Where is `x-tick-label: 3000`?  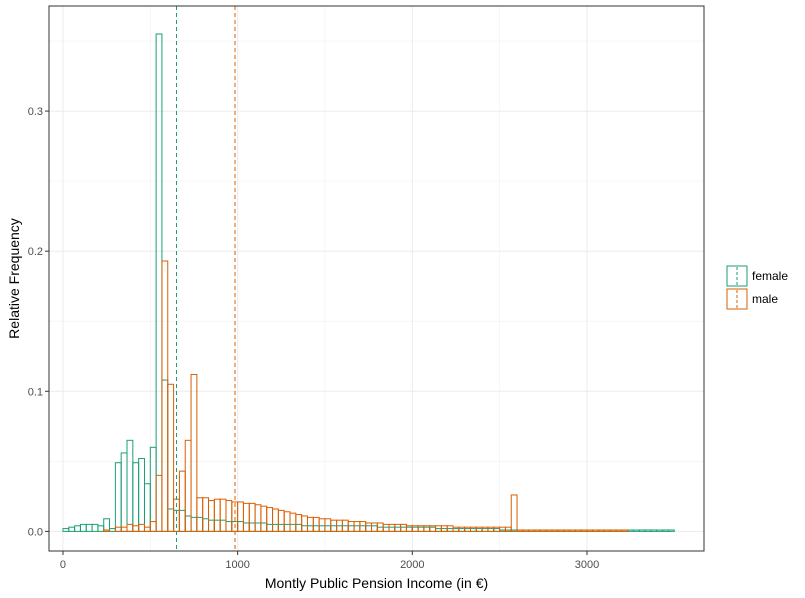 x-tick-label: 3000 is located at coordinates (587, 565).